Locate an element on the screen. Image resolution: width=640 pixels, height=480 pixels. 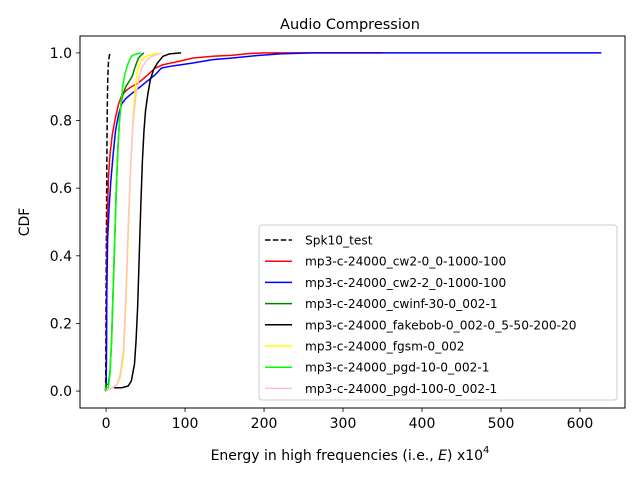
legend-label: mp3-c-24000_fakebob-0_002-0_5-50-200-20 is located at coordinates (441, 325).